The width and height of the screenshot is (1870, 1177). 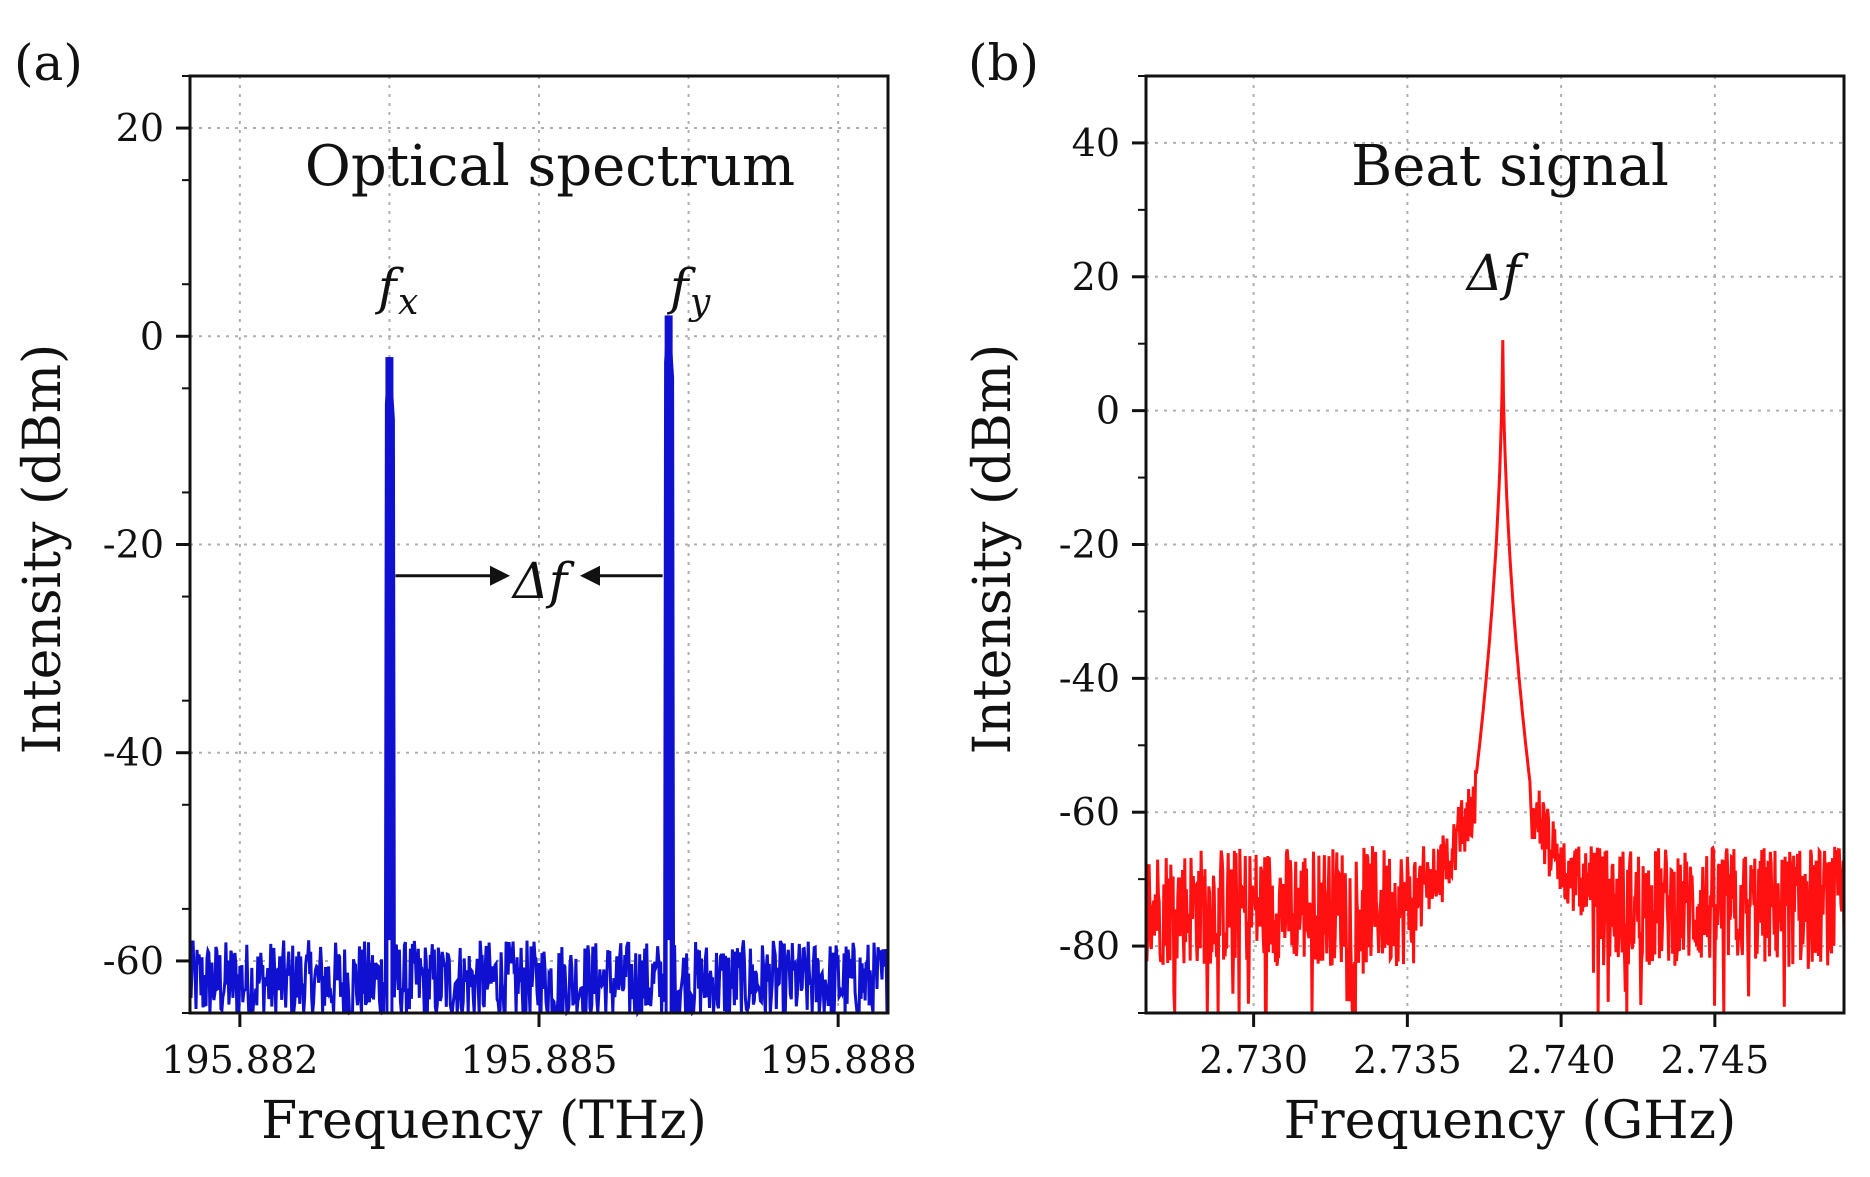 I want to click on x-tick-label: 195.885, so click(x=538, y=1060).